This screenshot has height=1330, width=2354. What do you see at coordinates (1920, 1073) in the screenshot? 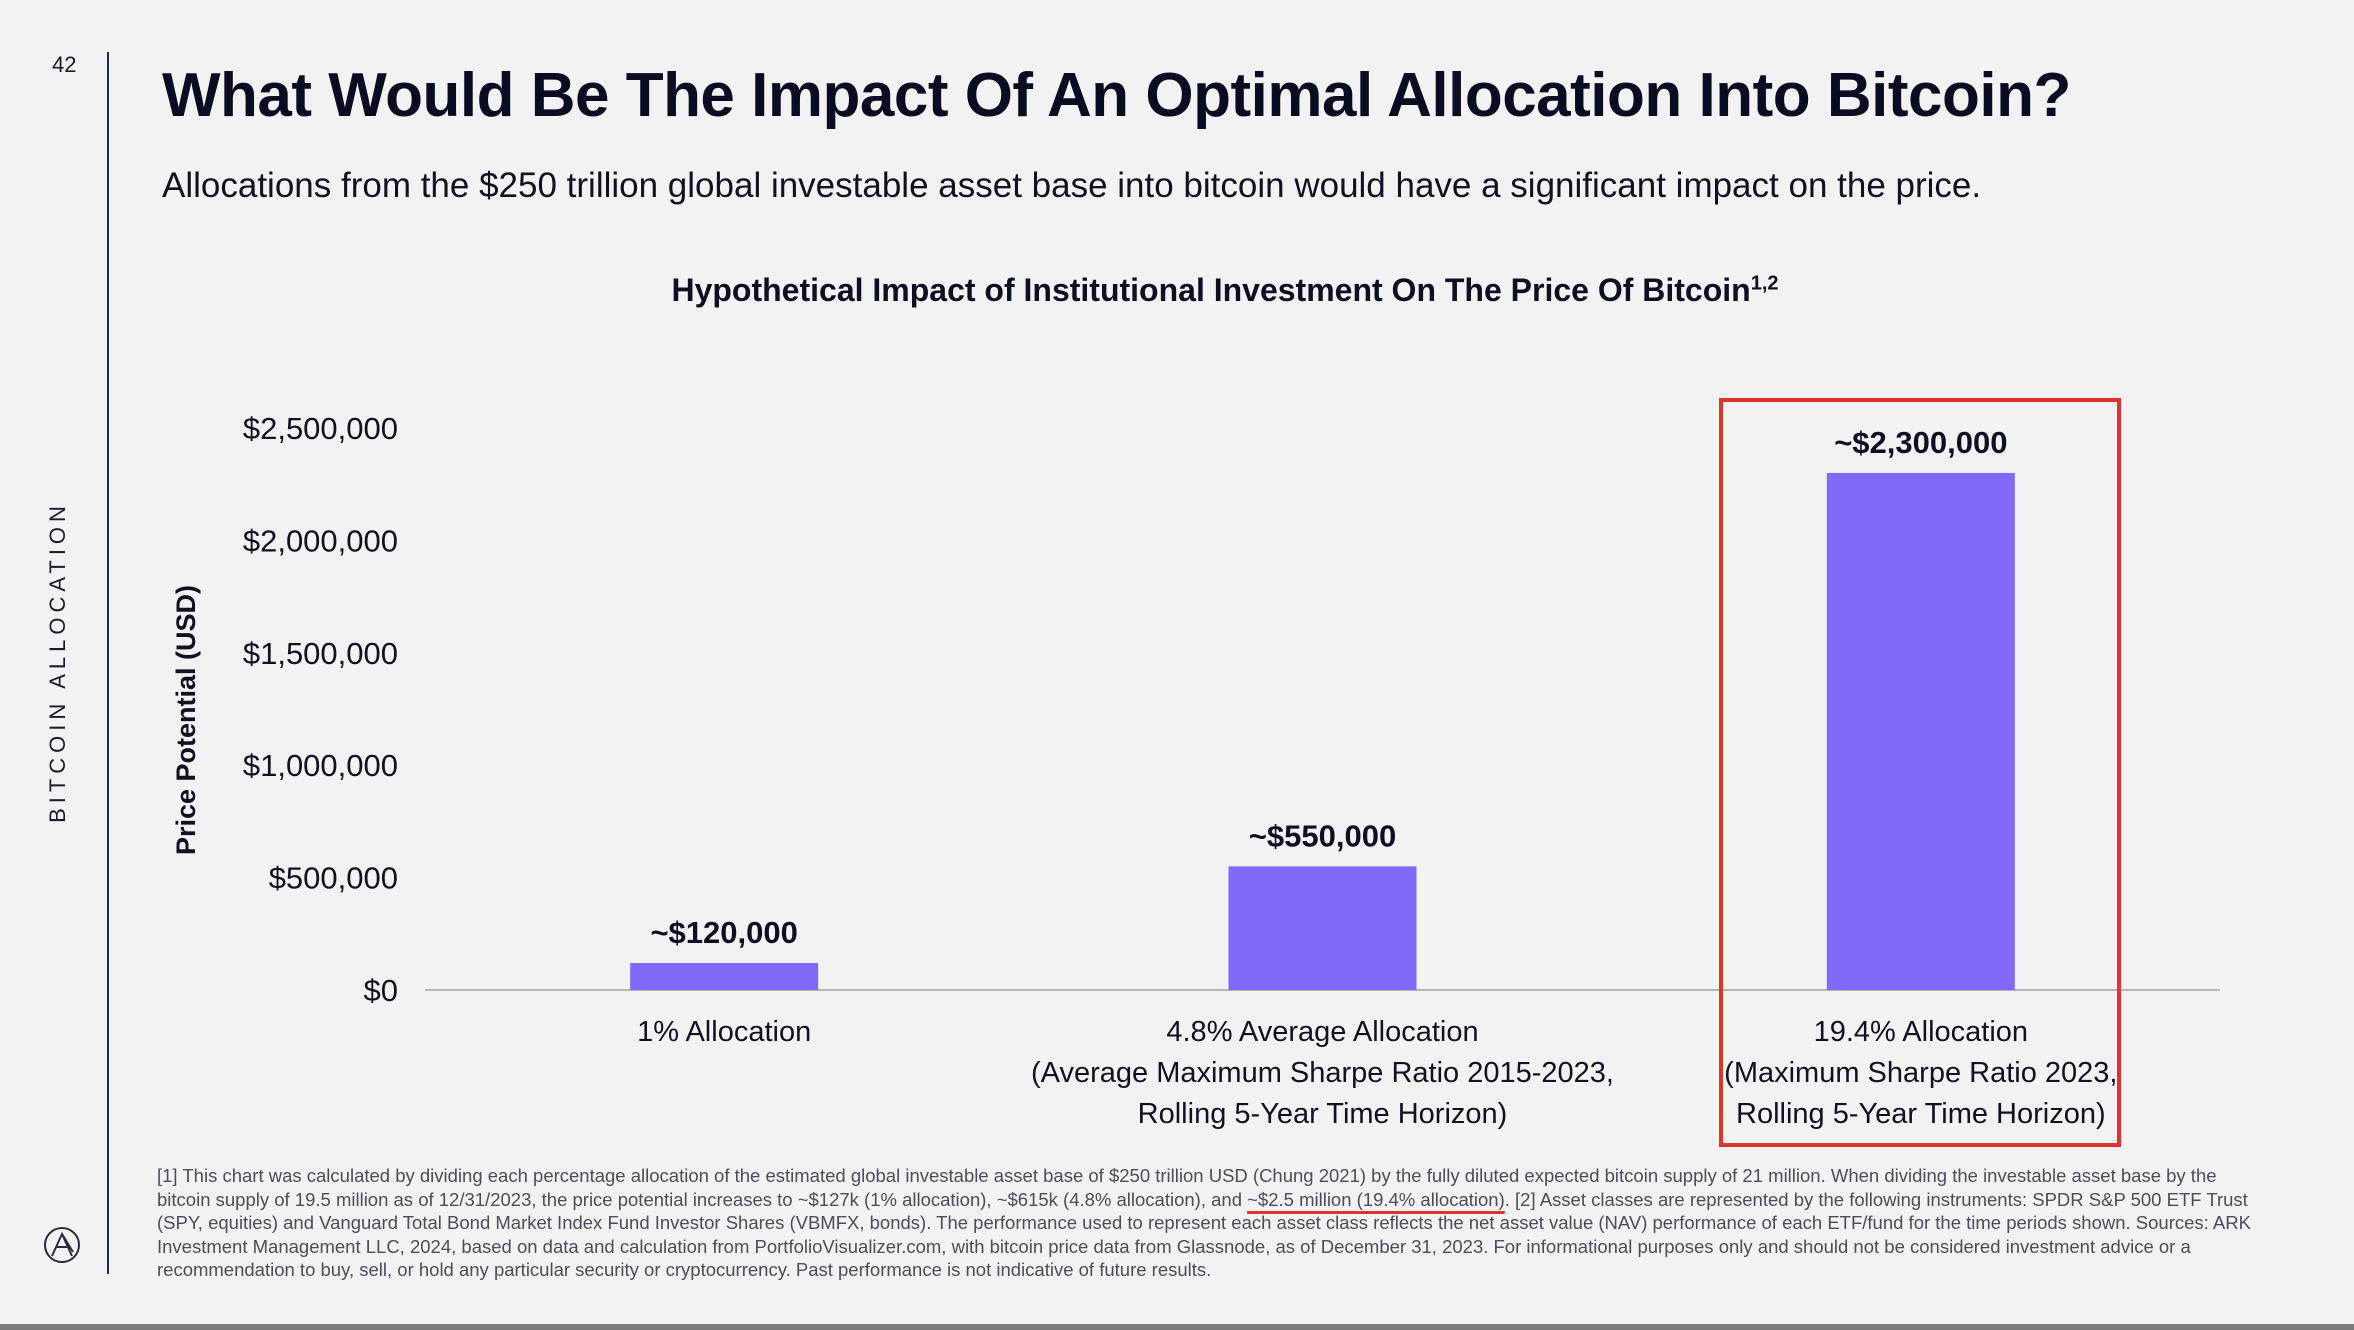
I see `x-tick-label: (Maximum Sharpe Ratio 2023,` at bounding box center [1920, 1073].